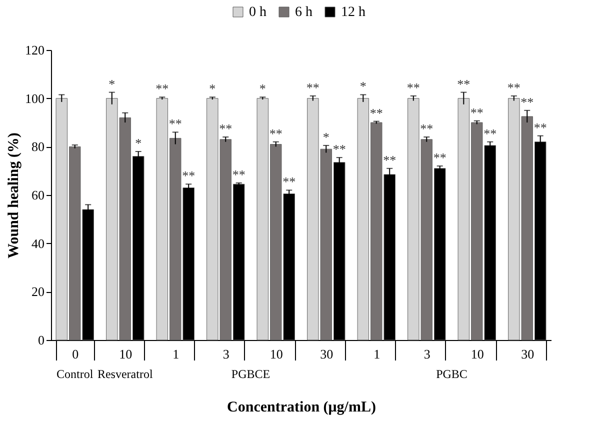 This screenshot has width=612, height=438. Describe the element at coordinates (250, 374) in the screenshot. I see `text: PGBCE` at that location.